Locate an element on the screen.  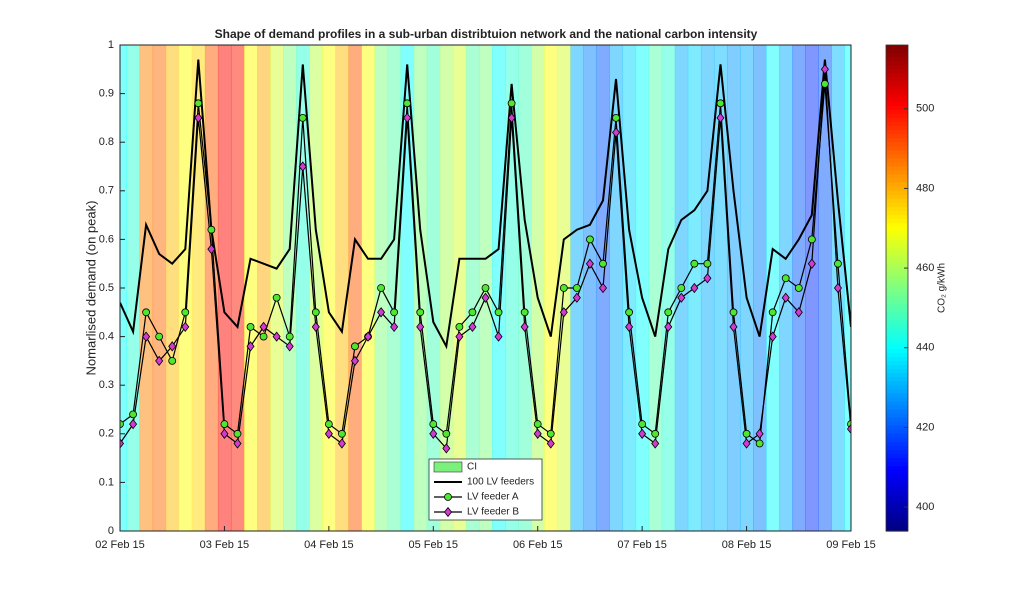
legend-label: 100 LV feeders is located at coordinates (500, 482).